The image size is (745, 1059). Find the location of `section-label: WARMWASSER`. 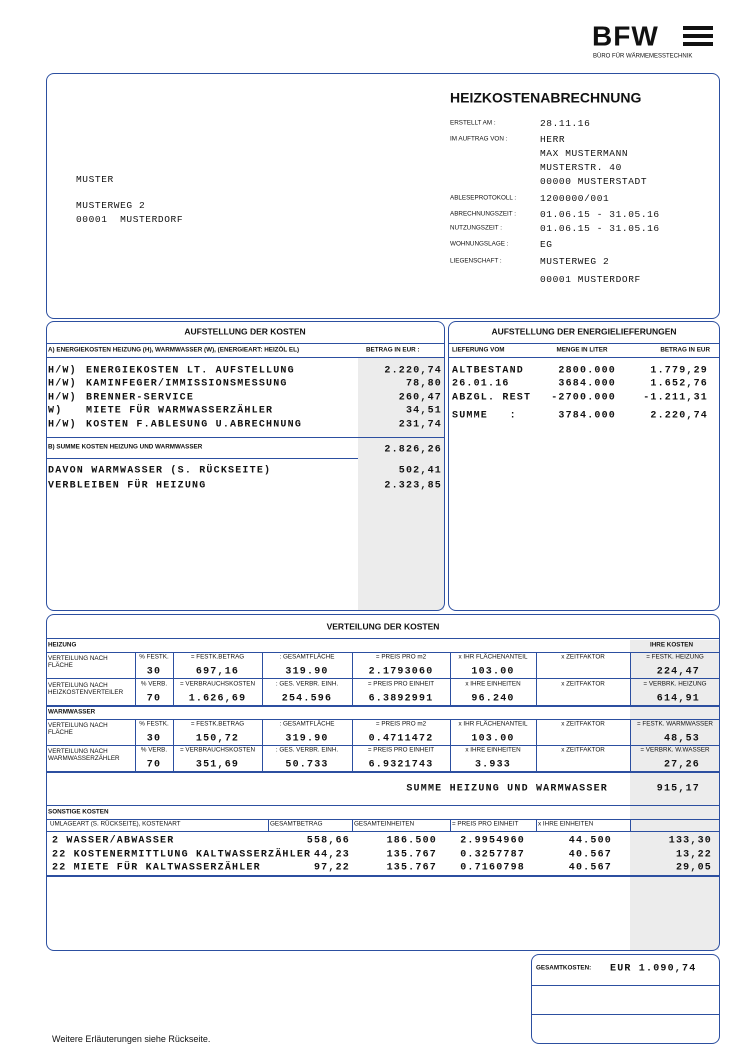

section-label: WARMWASSER is located at coordinates (72, 712).